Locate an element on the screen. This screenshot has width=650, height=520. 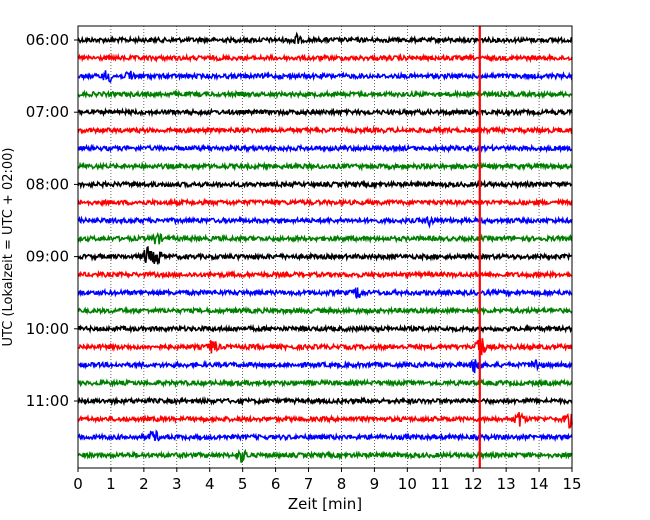
x-tick-label: 7 is located at coordinates (309, 484).